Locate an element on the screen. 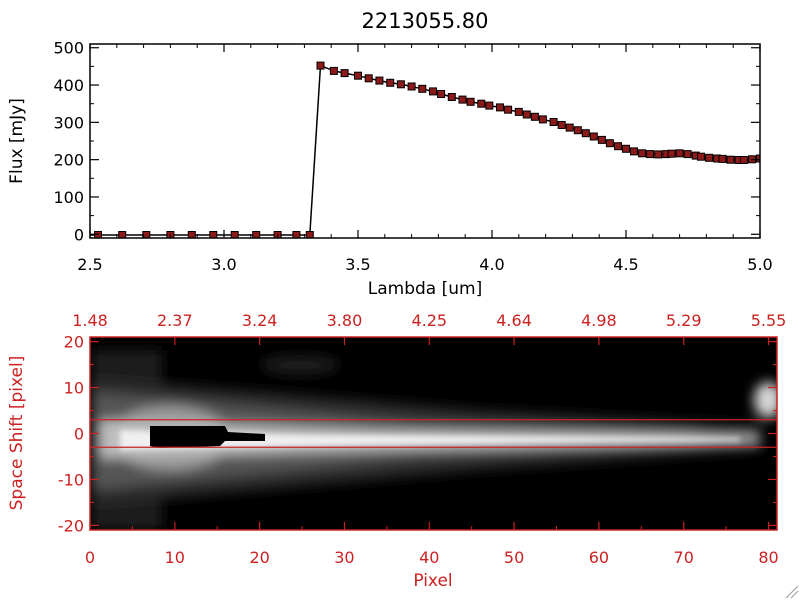  heatmap-y-tick-label: -20 is located at coordinates (71, 525).